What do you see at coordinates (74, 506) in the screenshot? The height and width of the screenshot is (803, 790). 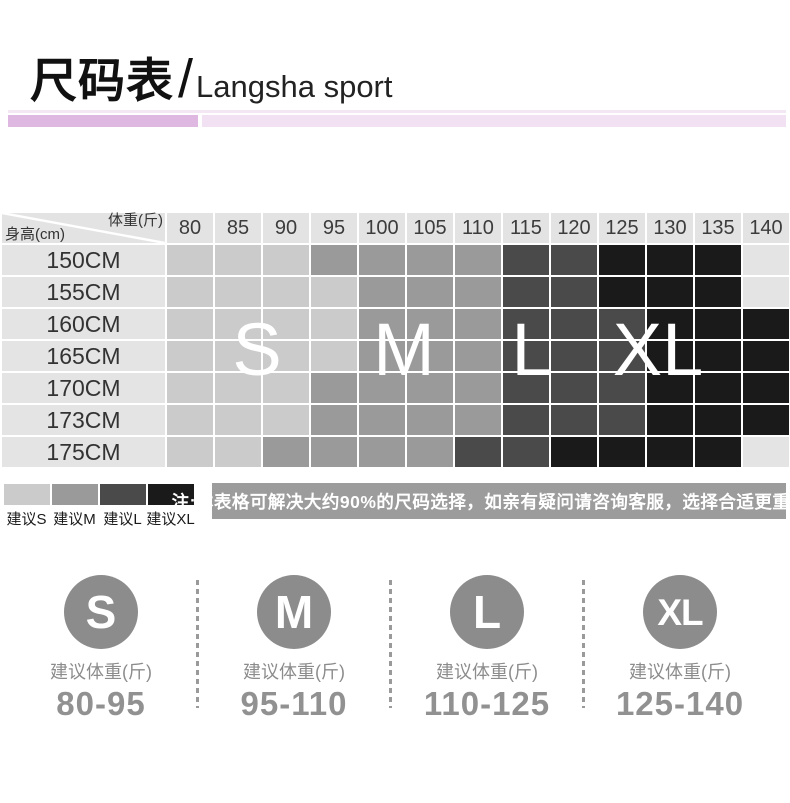 I see `legend-item: 建议M` at bounding box center [74, 506].